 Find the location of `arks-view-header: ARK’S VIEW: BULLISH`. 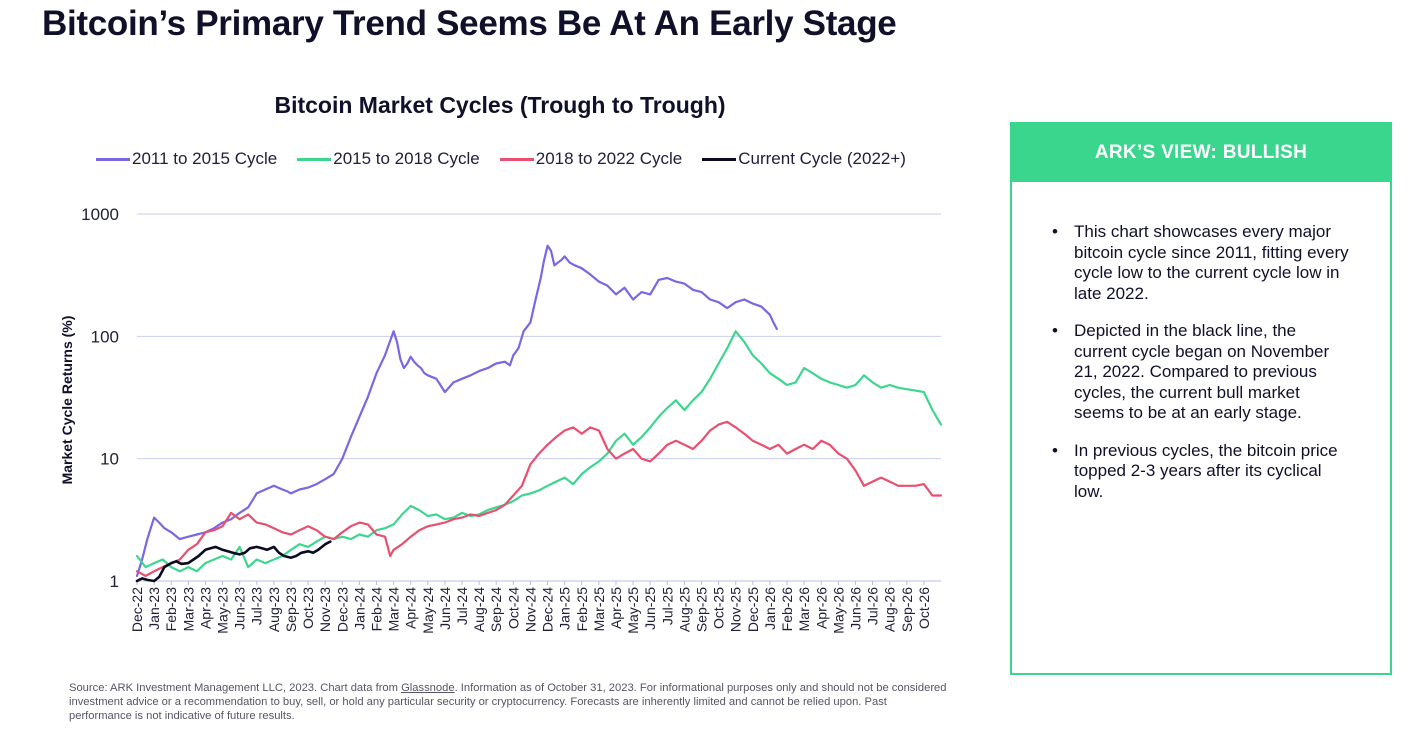

arks-view-header: ARK’S VIEW: BULLISH is located at coordinates (1201, 153).